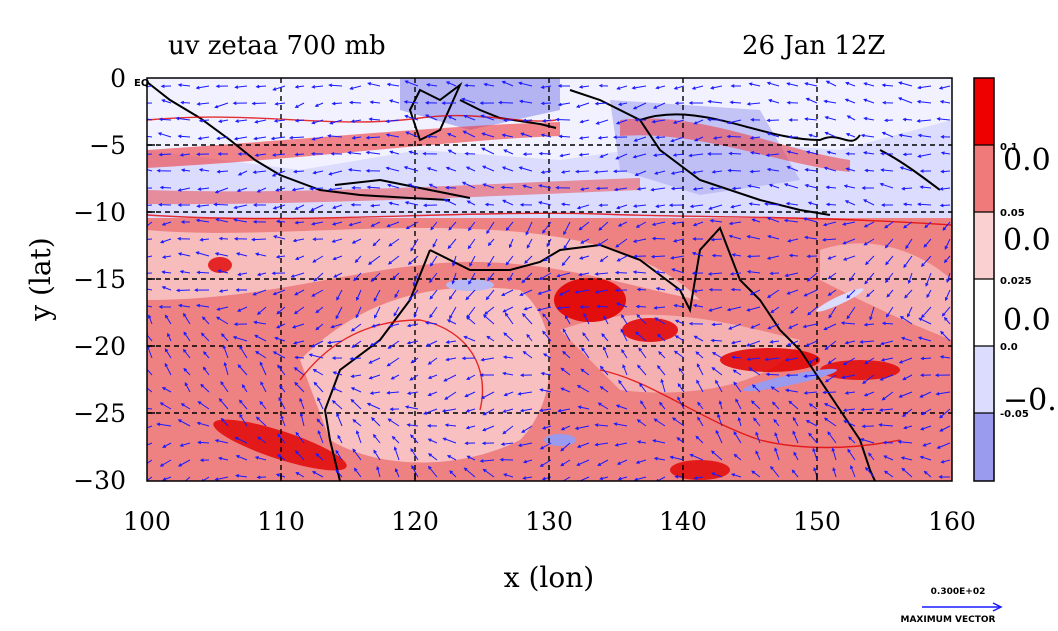  What do you see at coordinates (480, 104) in the screenshot?
I see `north-blue-patch` at bounding box center [480, 104].